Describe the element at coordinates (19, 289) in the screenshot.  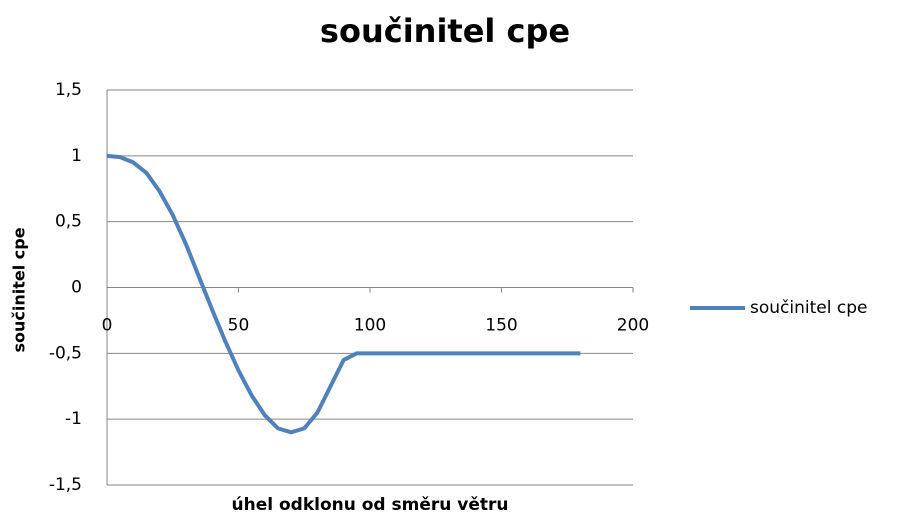
I see `y-axis-label: součinitel cpe` at that location.